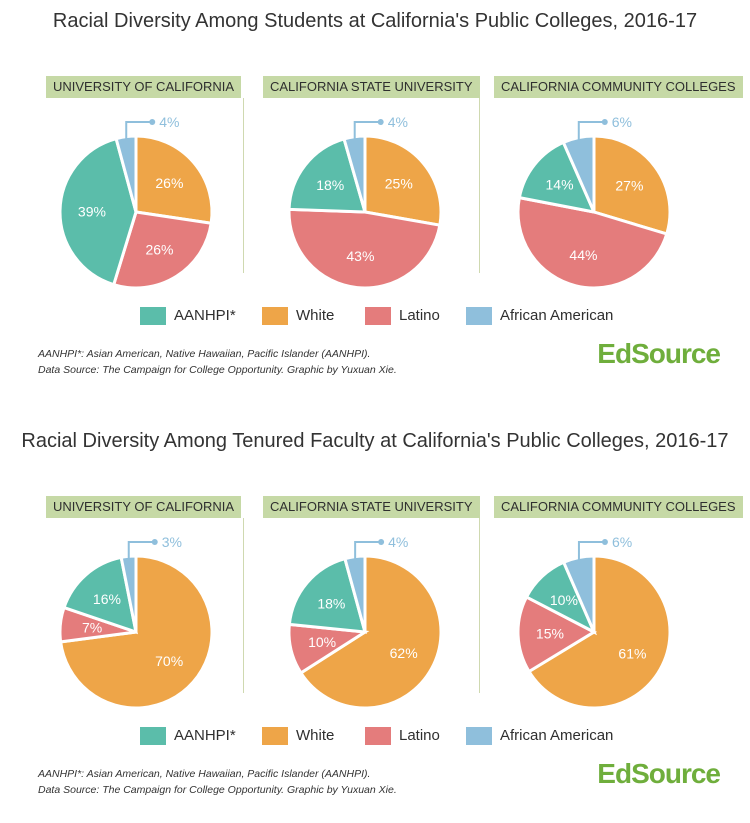 This screenshot has height=823, width=750. I want to click on slice-label: 14%, so click(560, 185).